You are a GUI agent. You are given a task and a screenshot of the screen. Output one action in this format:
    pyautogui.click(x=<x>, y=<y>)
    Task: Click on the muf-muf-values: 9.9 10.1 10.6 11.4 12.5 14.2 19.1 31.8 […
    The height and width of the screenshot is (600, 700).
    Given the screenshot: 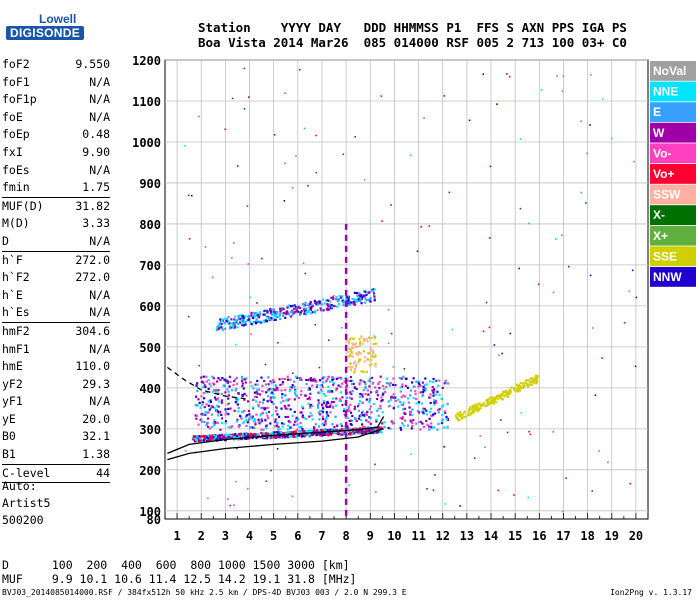 What is the action you would take?
    pyautogui.click(x=197, y=579)
    